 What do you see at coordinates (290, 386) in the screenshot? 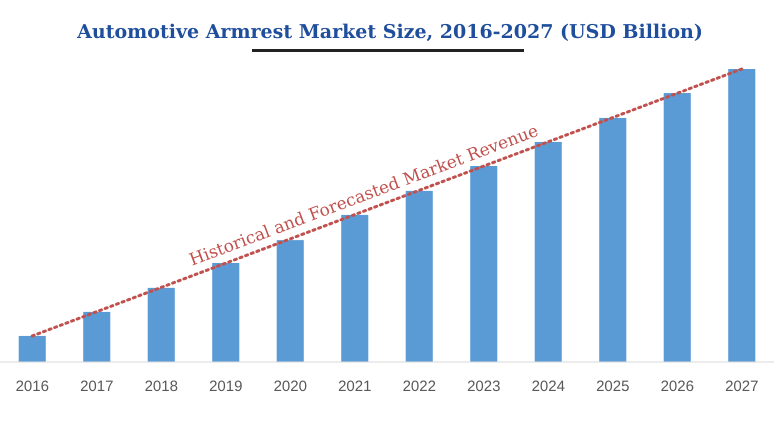
I see `x-tick-label: 2020` at bounding box center [290, 386].